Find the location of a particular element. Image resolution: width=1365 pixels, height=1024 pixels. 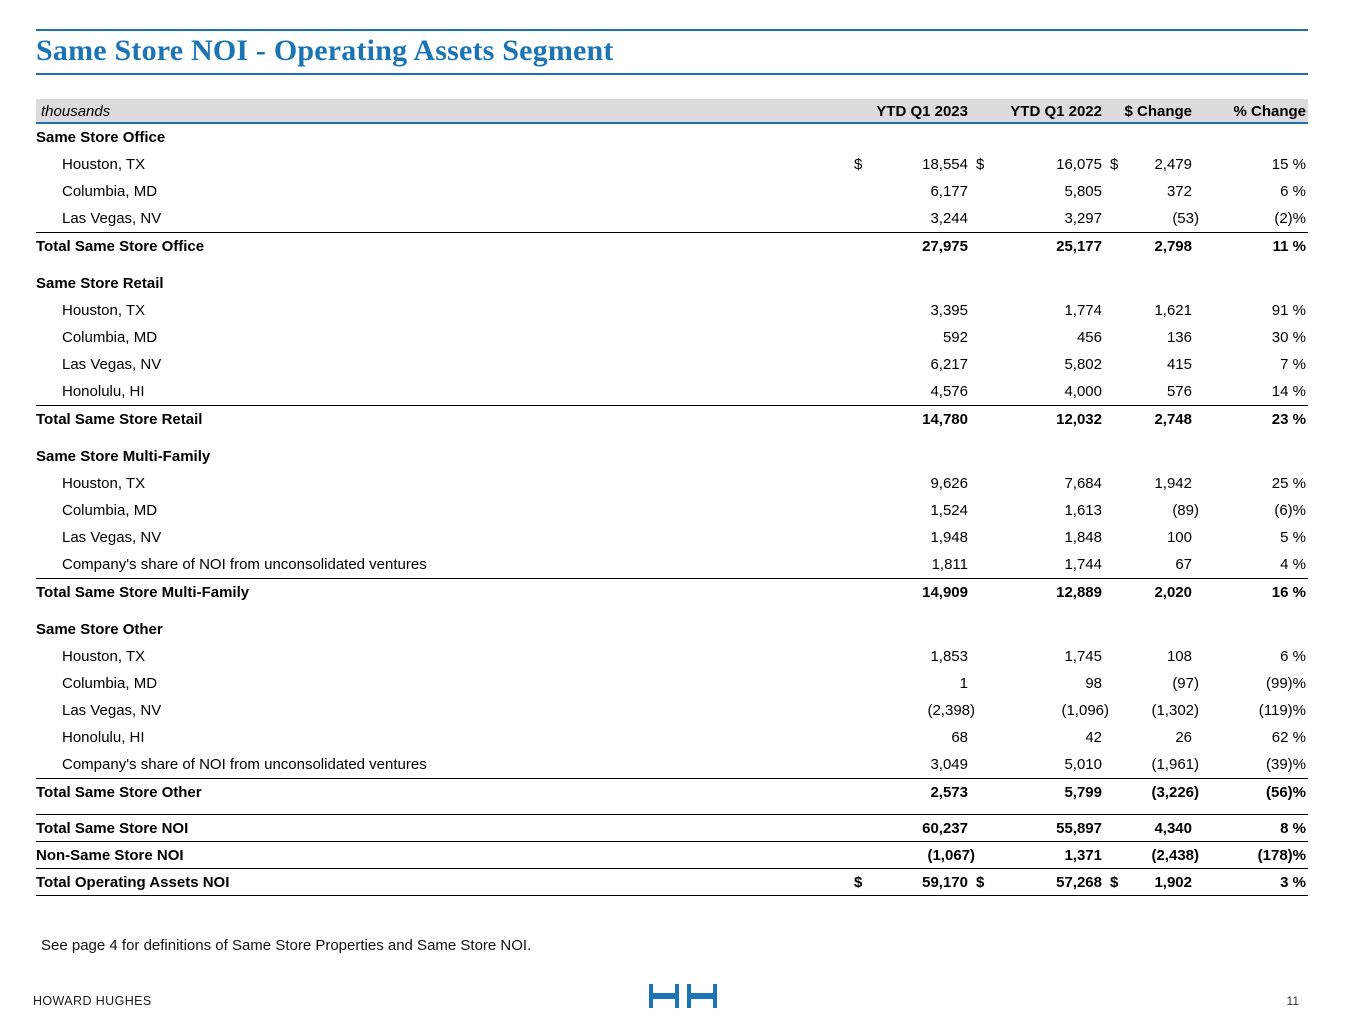

value-2023: 592 is located at coordinates (955, 337).